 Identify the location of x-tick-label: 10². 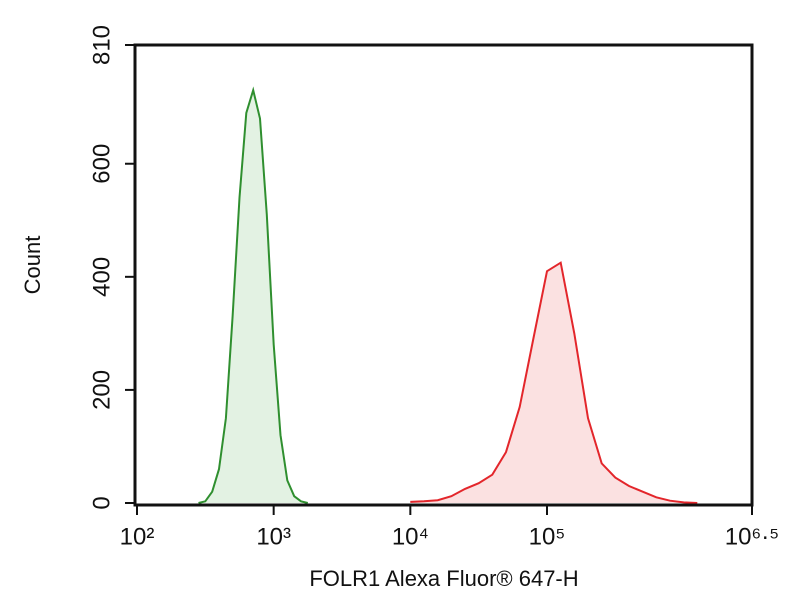
(137, 536).